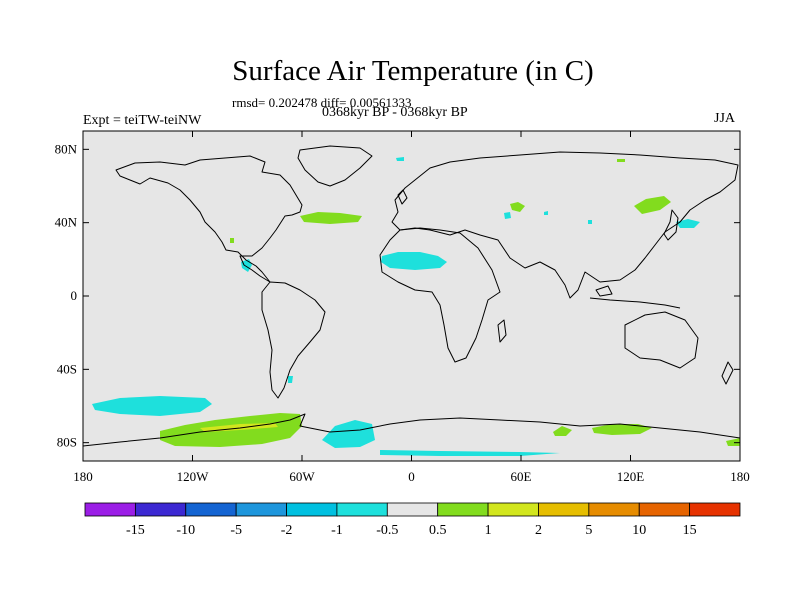 This screenshot has width=800, height=600. I want to click on coastline-south-america, so click(293, 340).